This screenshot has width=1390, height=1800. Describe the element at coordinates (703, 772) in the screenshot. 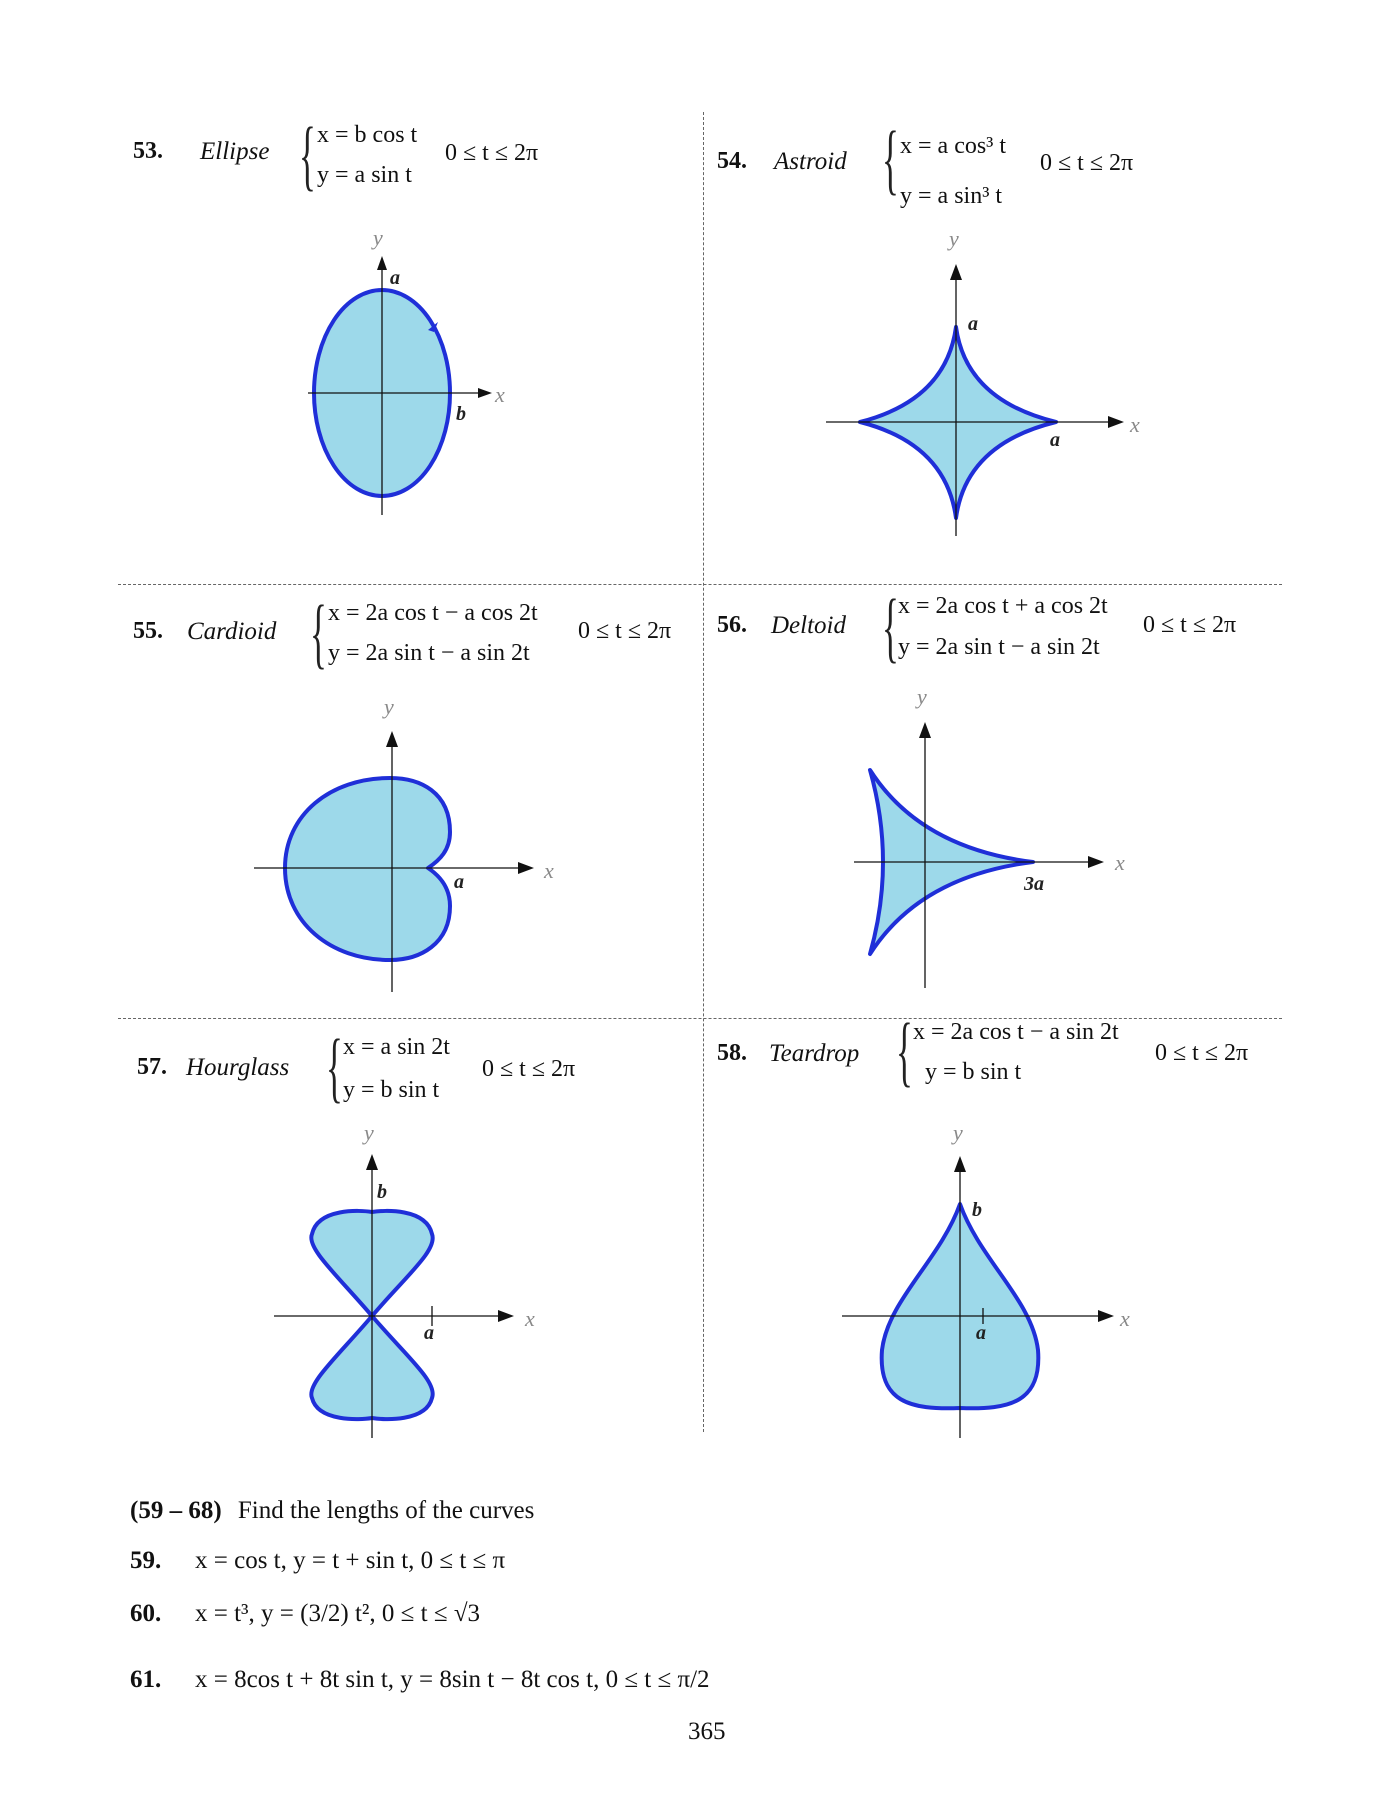

I see `vertical-divider` at that location.